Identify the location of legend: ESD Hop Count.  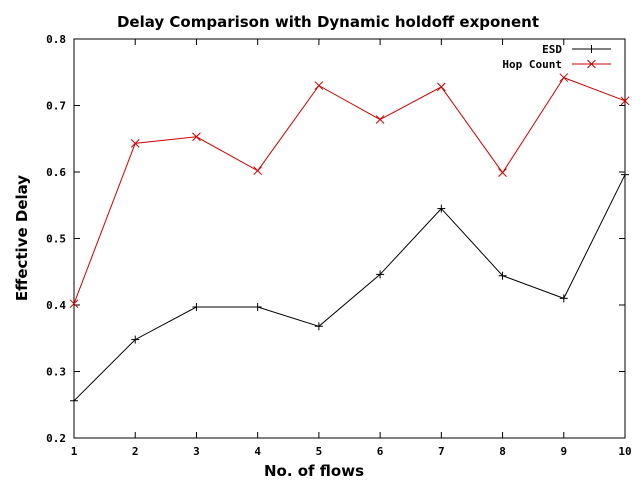
(556, 57).